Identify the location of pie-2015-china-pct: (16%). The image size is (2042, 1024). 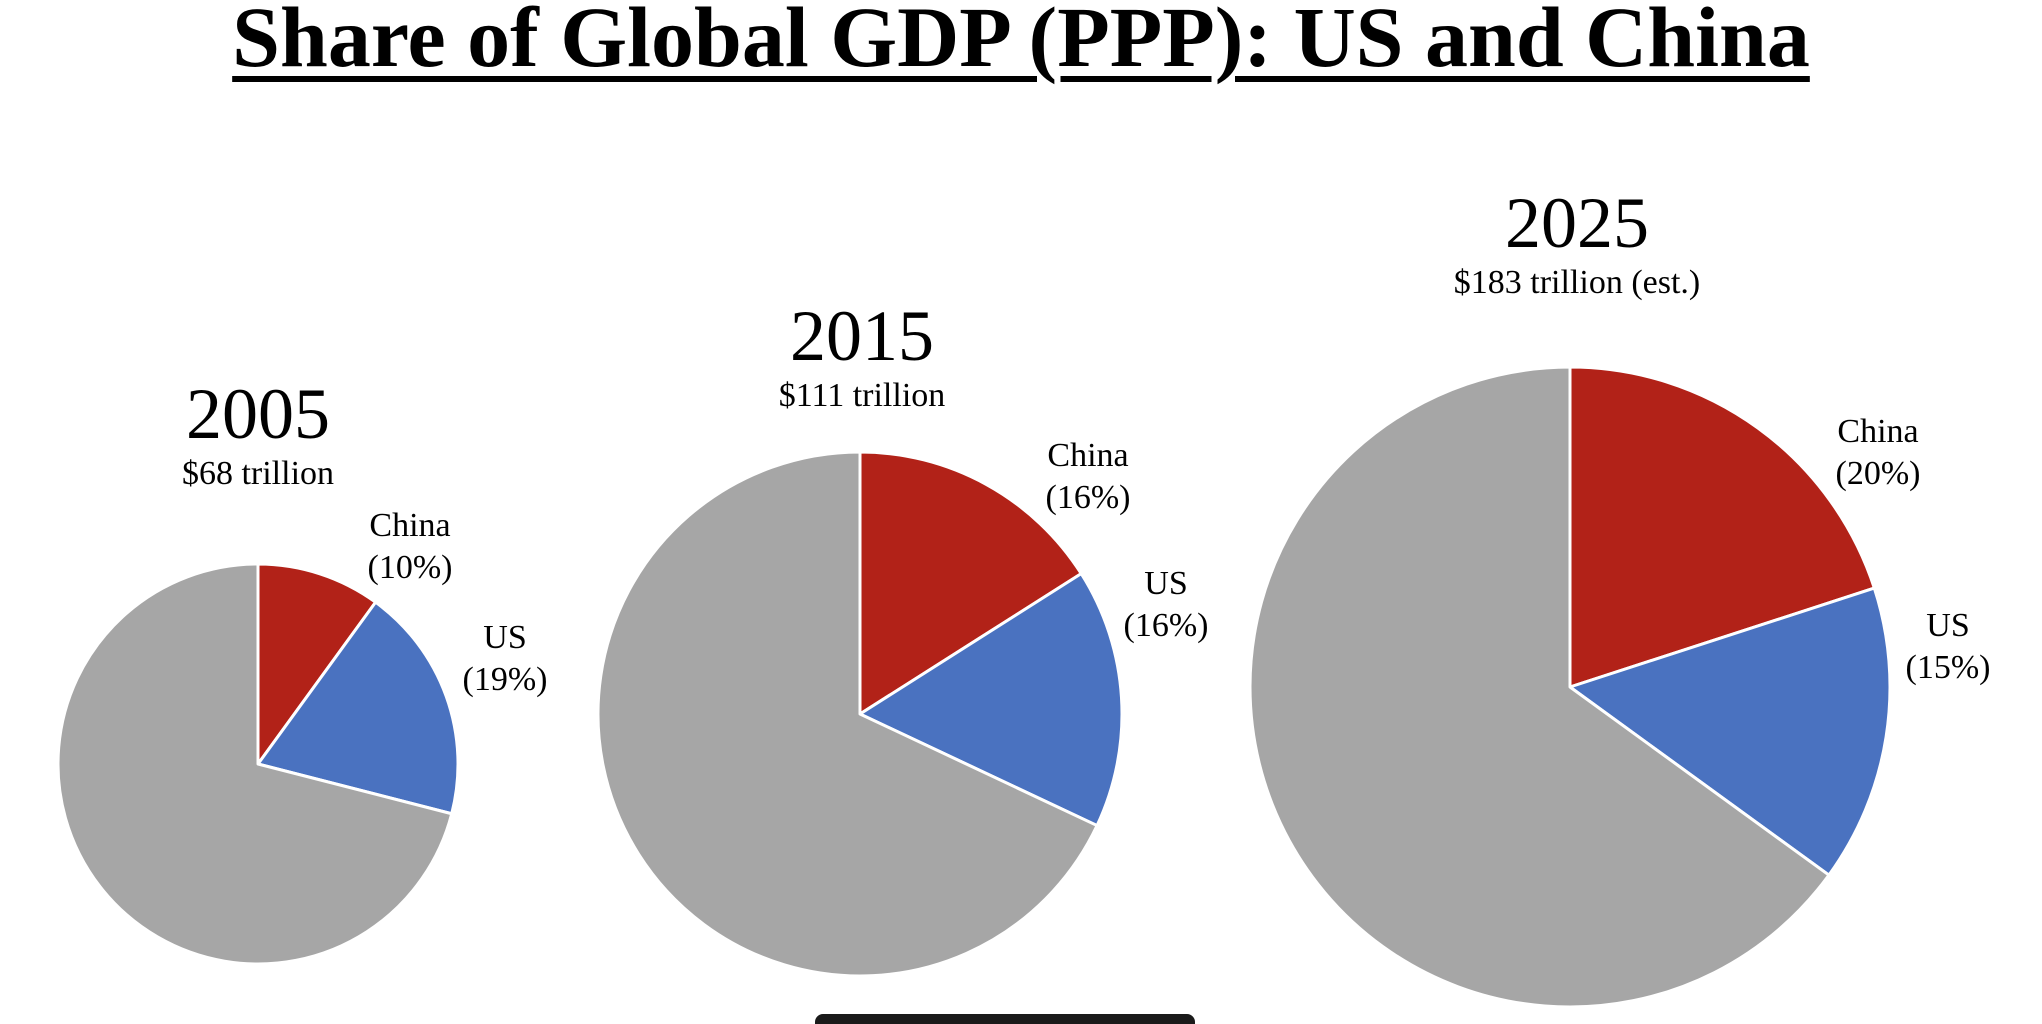
(1088, 497).